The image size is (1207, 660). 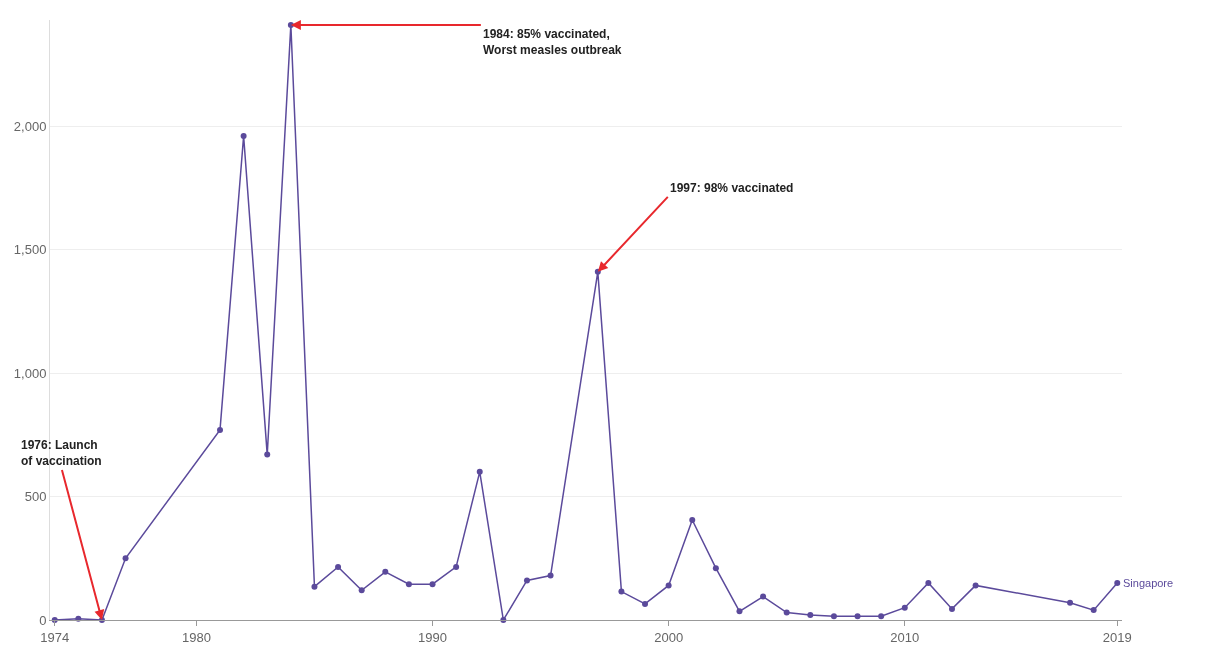 What do you see at coordinates (55, 637) in the screenshot?
I see `x-tick-label: 1974` at bounding box center [55, 637].